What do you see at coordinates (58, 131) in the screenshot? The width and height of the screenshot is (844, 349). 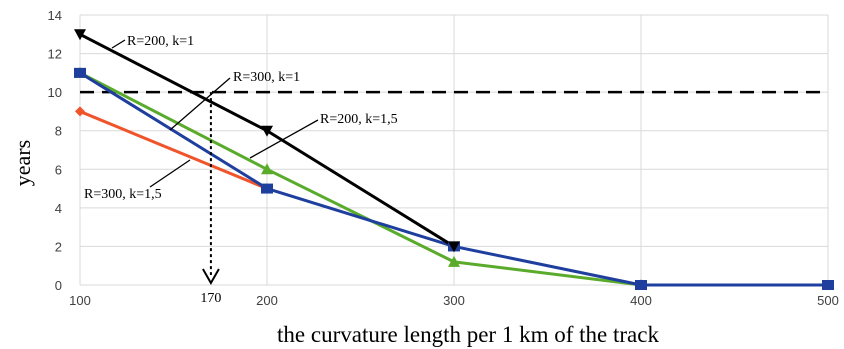 I see `y-tick-label: 8` at bounding box center [58, 131].